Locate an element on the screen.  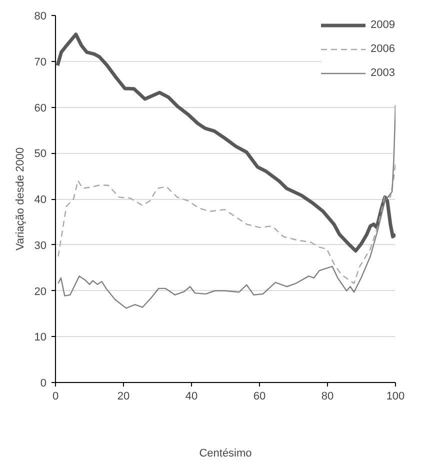
y-tick-label: 10 is located at coordinates (40, 338).